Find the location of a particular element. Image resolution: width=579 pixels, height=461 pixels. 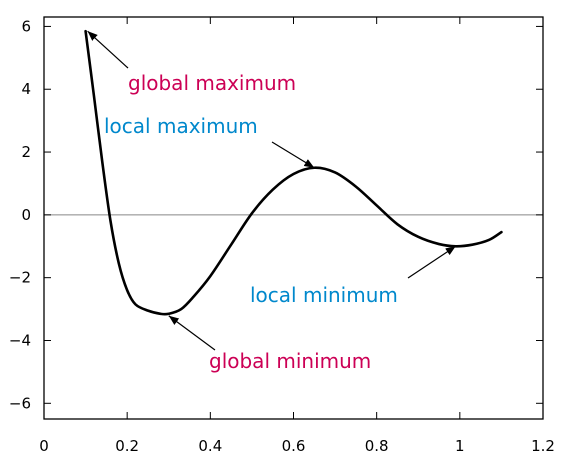

x-tick-label: 0.8 is located at coordinates (377, 446).